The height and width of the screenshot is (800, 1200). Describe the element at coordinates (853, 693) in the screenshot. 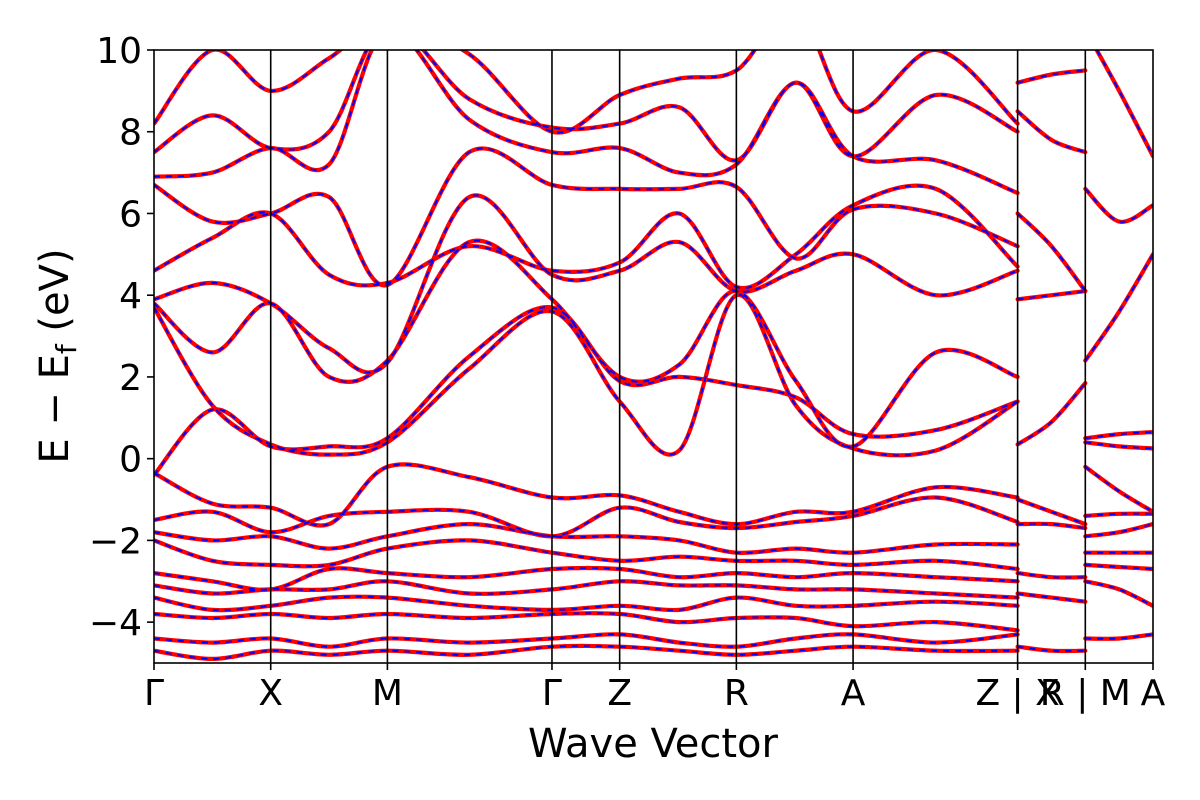

I see `x-tick-label-6: A` at that location.